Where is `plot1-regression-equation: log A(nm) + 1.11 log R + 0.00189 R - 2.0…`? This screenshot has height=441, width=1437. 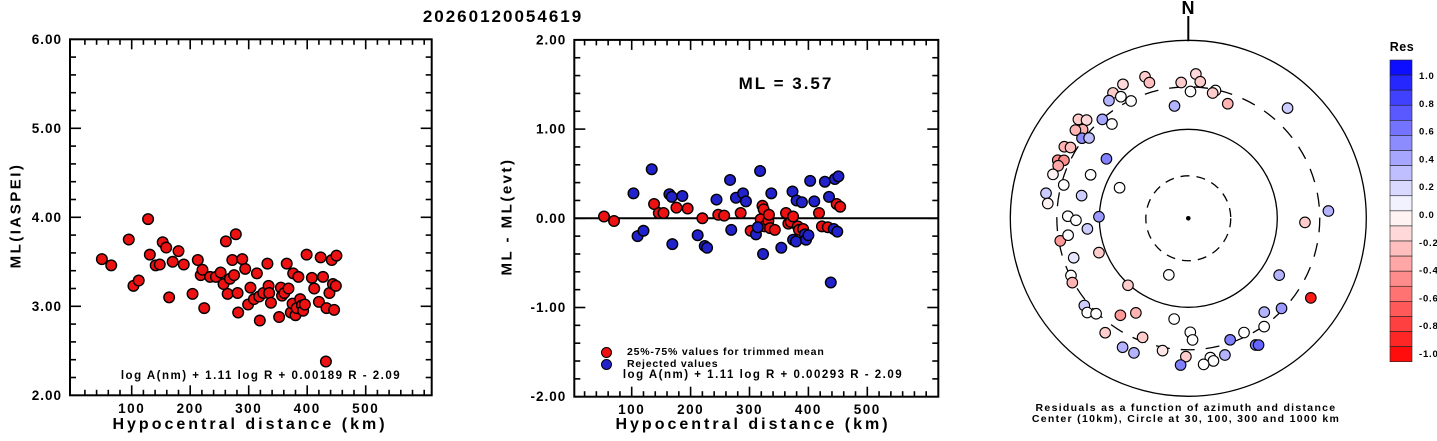 plot1-regression-equation: log A(nm) + 1.11 log R + 0.00189 R - 2.0… is located at coordinates (261, 376).